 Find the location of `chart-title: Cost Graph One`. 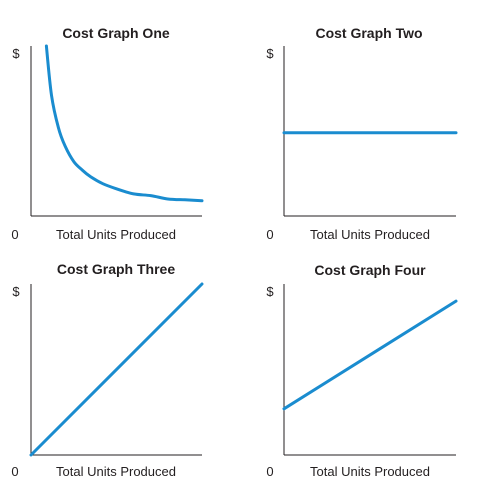

chart-title: Cost Graph One is located at coordinates (116, 33).